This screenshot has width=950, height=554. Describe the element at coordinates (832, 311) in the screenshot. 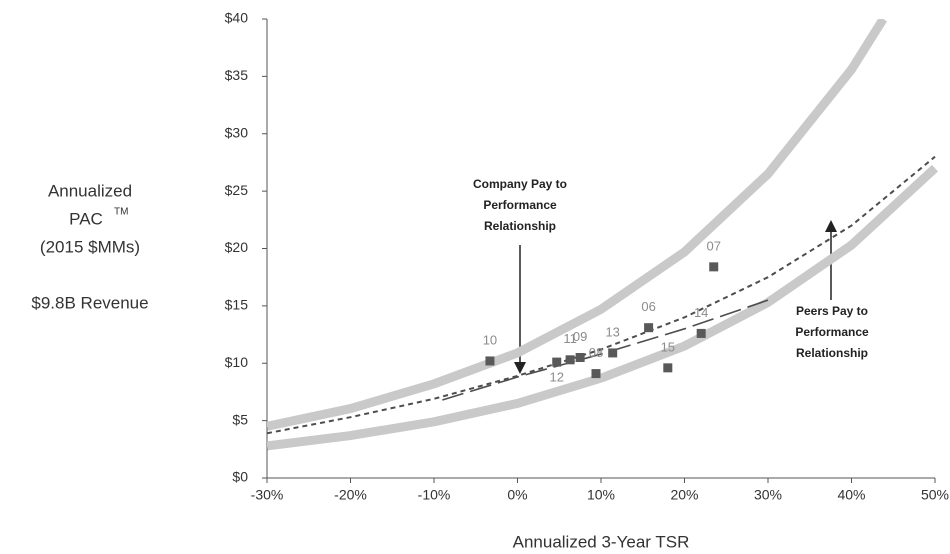

I see `annotation-line: Peers Pay to` at that location.